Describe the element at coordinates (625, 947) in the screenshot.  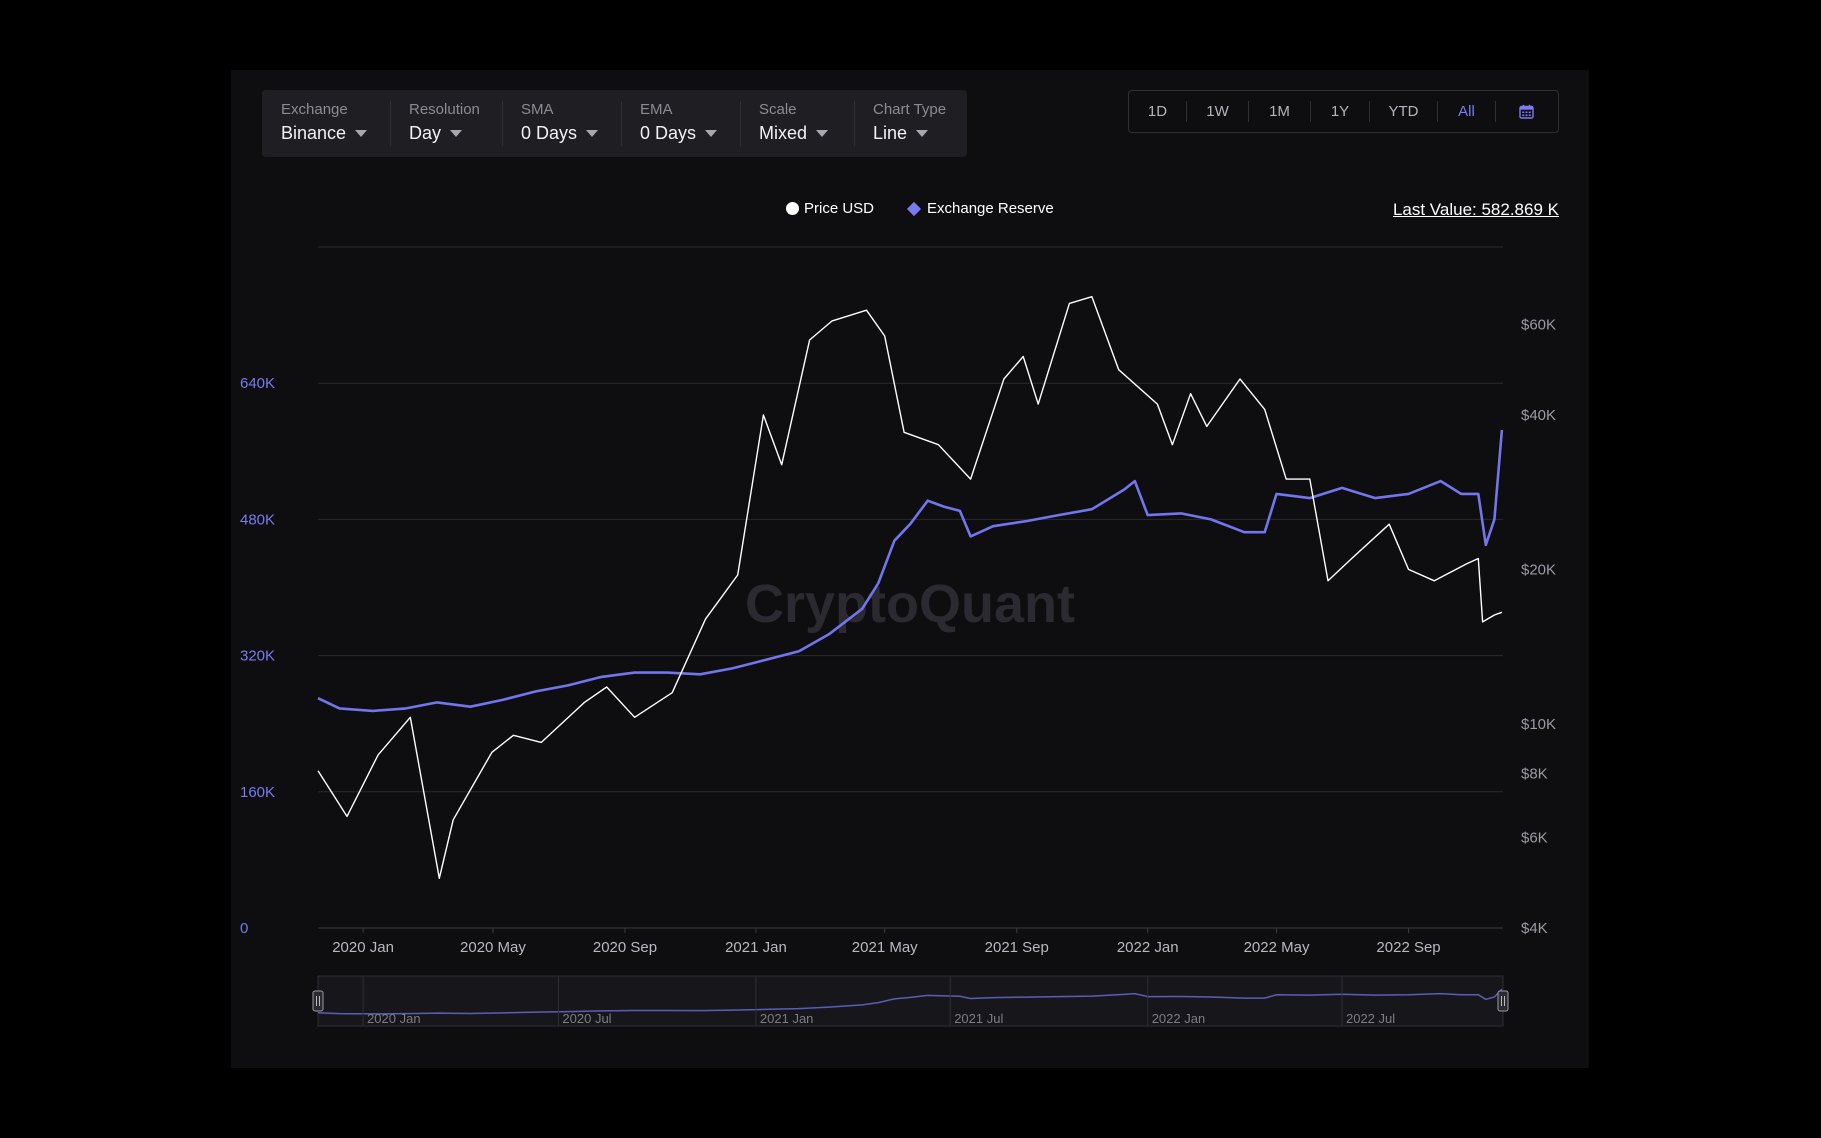
I see `x-tick-label: 2020 Sep` at that location.